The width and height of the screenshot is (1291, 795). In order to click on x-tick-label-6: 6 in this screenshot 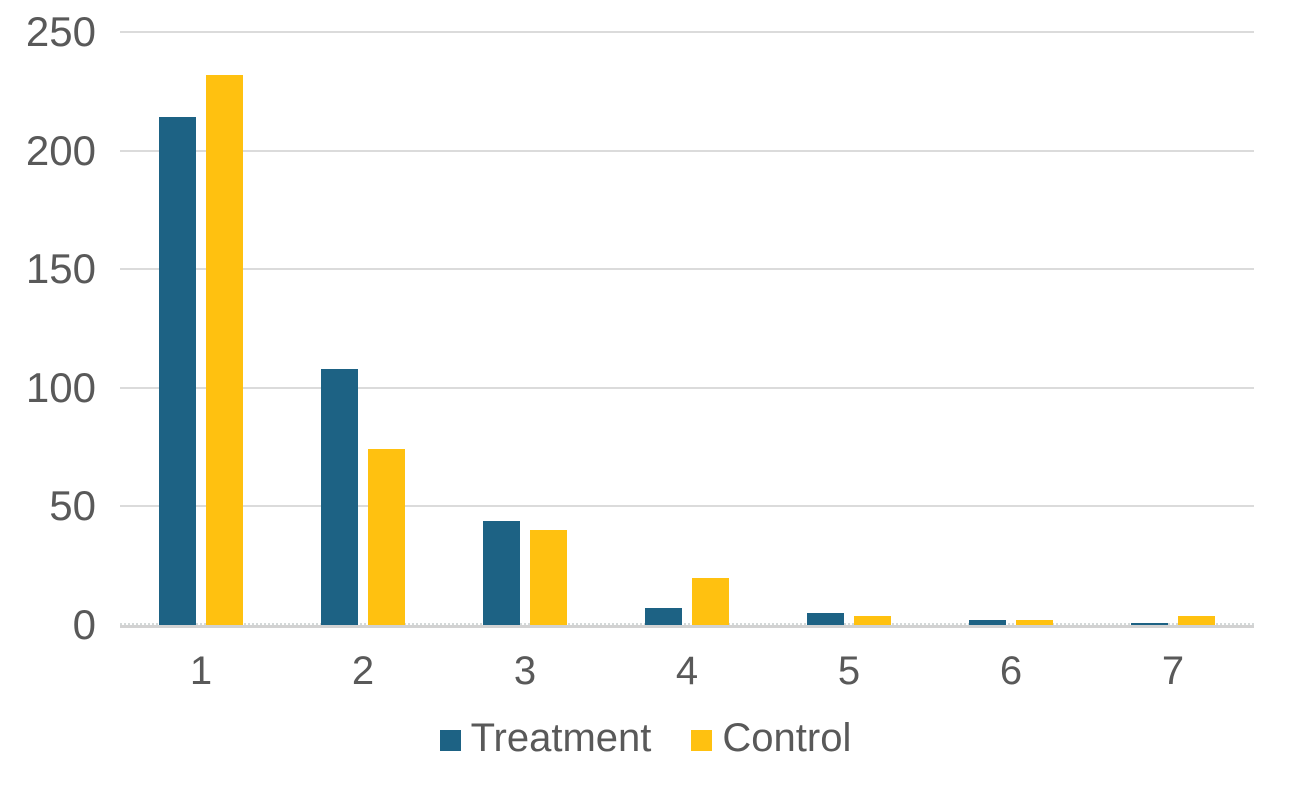, I will do `click(1011, 671)`.